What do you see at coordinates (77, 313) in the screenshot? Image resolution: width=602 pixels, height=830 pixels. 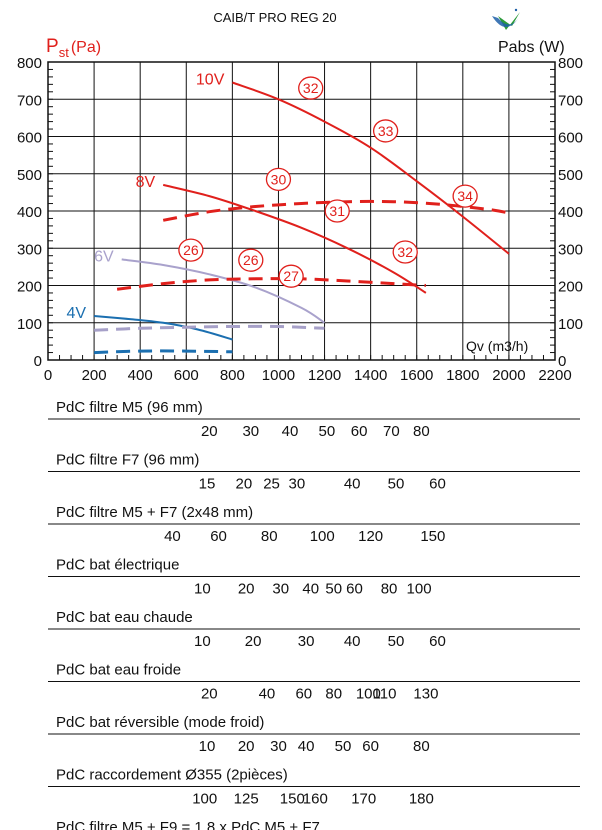 I see `series-label-4V: 4V` at bounding box center [77, 313].